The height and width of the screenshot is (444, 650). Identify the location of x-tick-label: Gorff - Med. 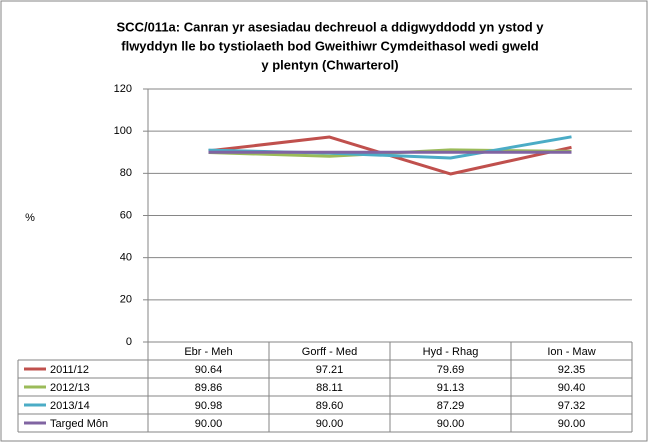
(329, 352).